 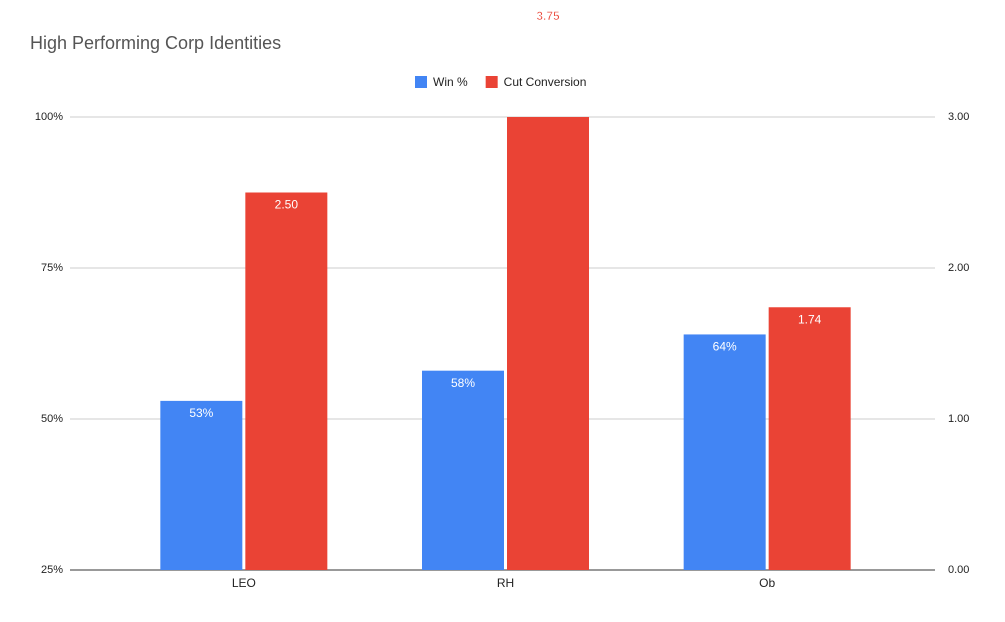 What do you see at coordinates (958, 268) in the screenshot?
I see `y2-tick-label: 2.00` at bounding box center [958, 268].